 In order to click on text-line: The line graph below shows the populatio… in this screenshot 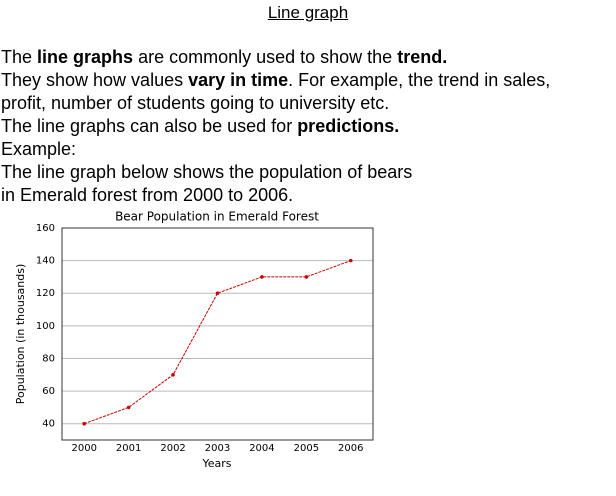, I will do `click(275, 172)`.